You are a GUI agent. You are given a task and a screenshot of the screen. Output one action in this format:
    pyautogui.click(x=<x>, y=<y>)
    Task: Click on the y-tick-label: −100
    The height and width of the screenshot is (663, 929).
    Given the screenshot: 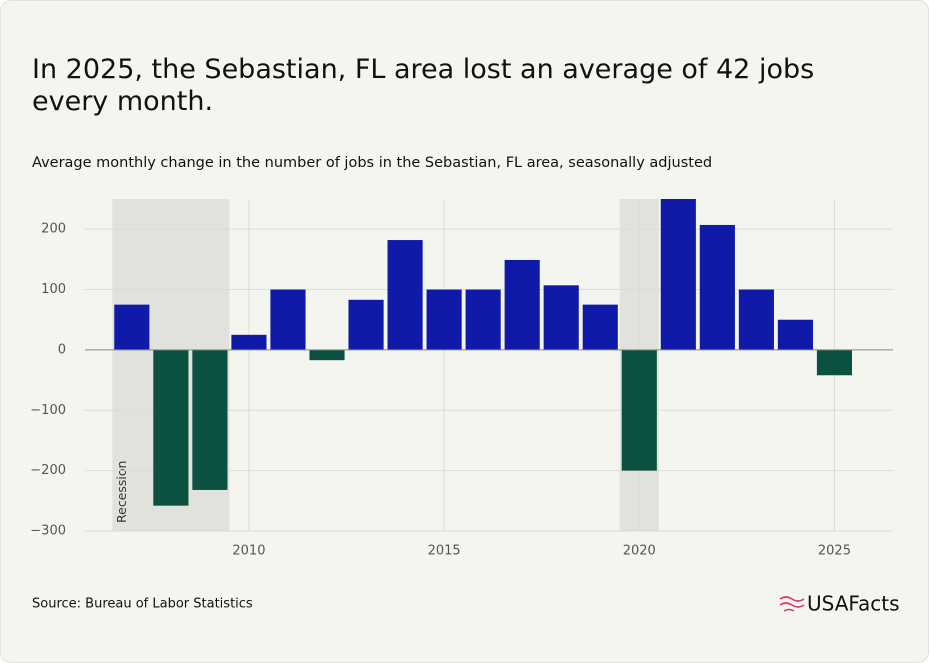 What is the action you would take?
    pyautogui.click(x=48, y=410)
    